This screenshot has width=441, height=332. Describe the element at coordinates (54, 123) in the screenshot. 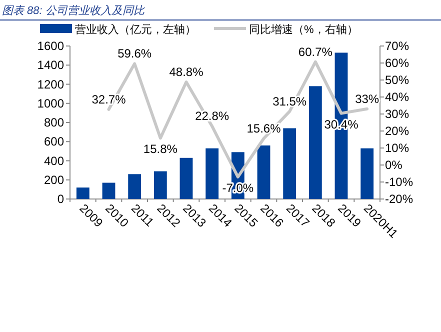

I see `y-tick-label: 800` at that location.